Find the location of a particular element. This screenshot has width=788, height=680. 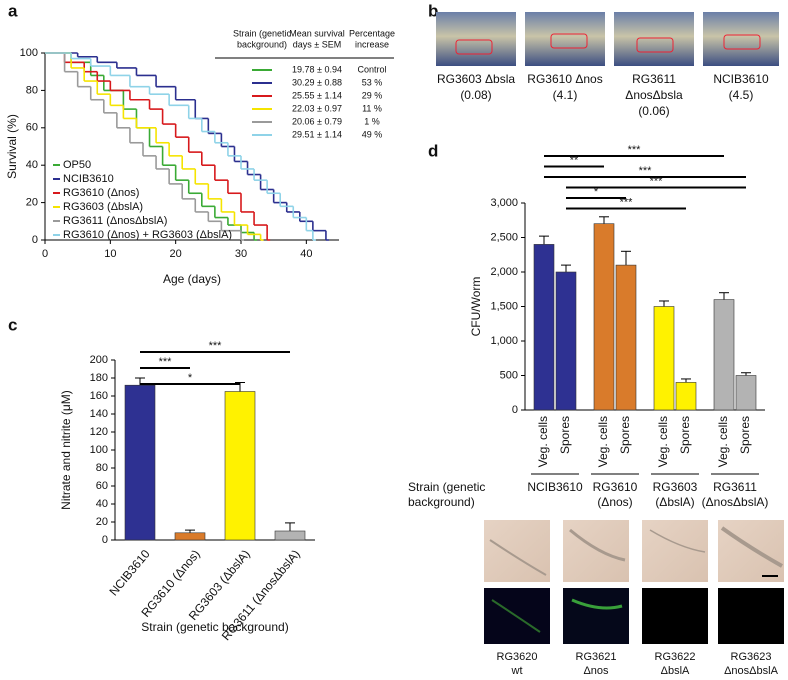

table-header: days ± SEM is located at coordinates (317, 44).